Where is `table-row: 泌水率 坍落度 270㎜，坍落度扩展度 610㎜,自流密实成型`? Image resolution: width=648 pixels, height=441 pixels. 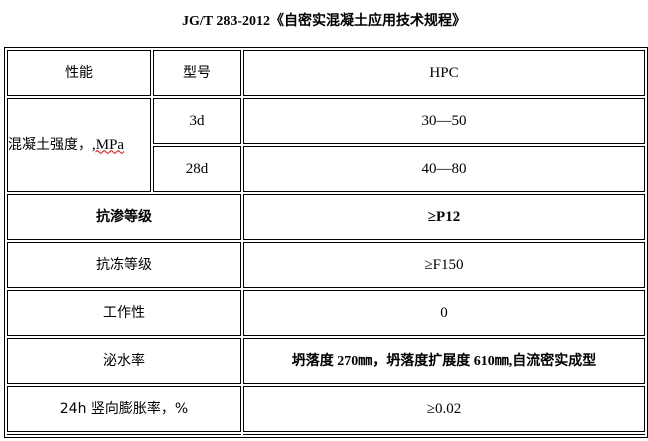 table-row: 泌水率 坍落度 270㎜，坍落度扩展度 610㎜,自流密实成型 is located at coordinates (326, 361).